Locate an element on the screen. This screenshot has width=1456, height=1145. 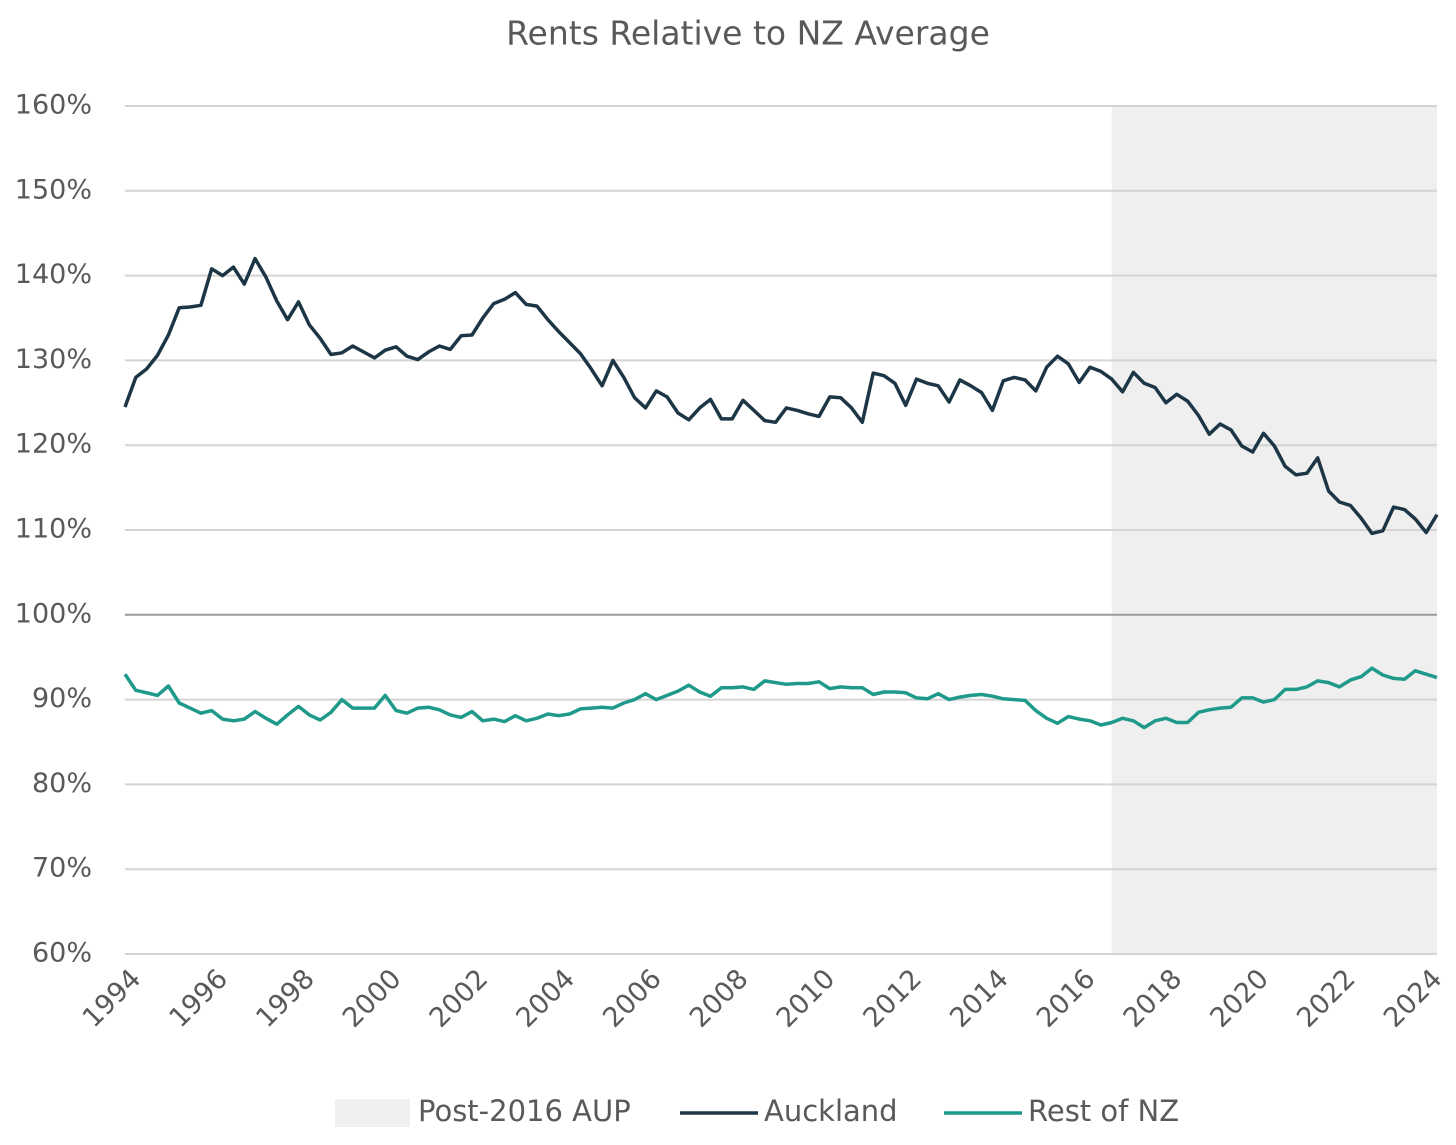
x-tick-label: 2022 is located at coordinates (1326, 998).